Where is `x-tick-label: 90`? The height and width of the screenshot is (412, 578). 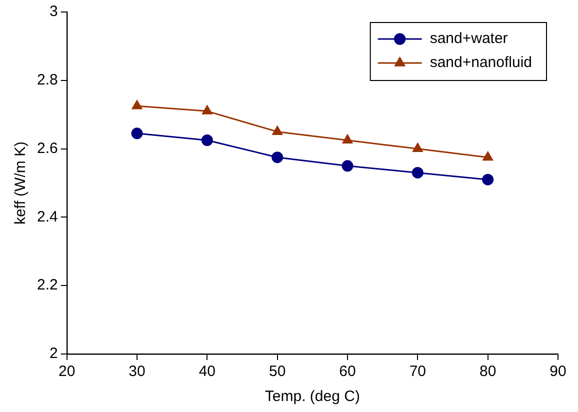 x-tick-label: 90 is located at coordinates (558, 371).